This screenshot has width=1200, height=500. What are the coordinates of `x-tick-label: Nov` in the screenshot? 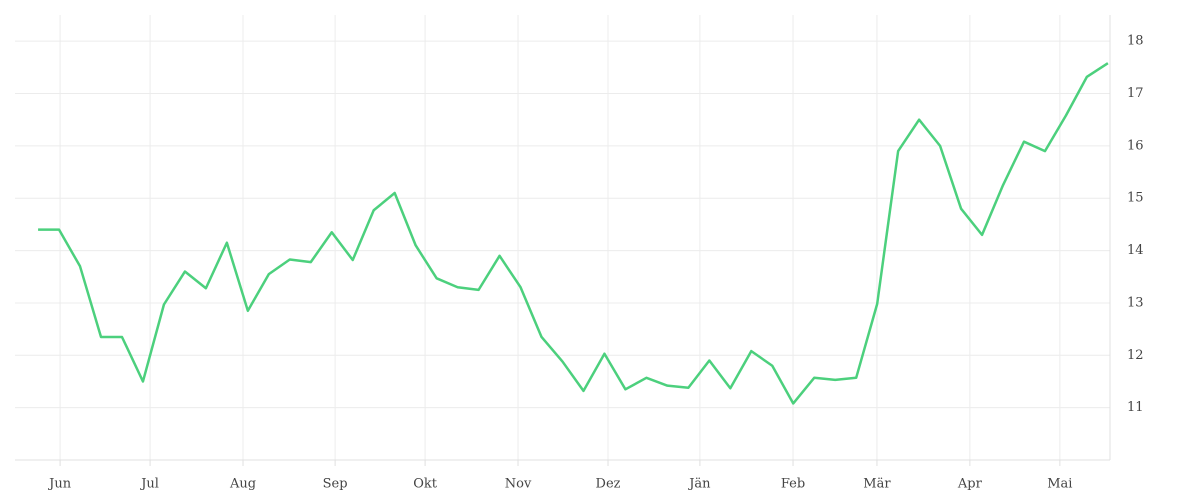 It's located at (518, 484).